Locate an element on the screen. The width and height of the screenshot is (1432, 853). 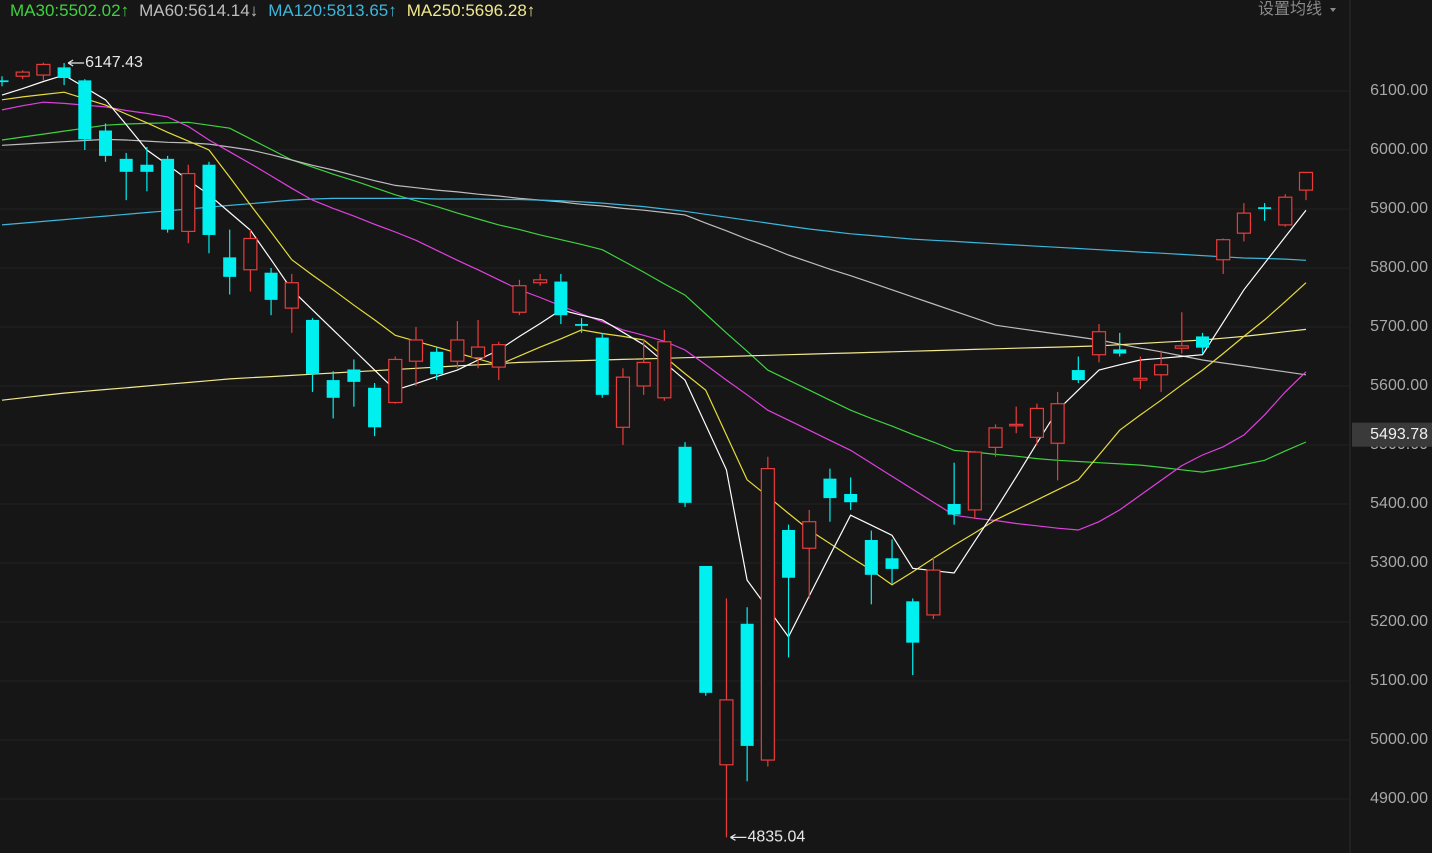
y-tick-label: 6000.00 is located at coordinates (1399, 149).